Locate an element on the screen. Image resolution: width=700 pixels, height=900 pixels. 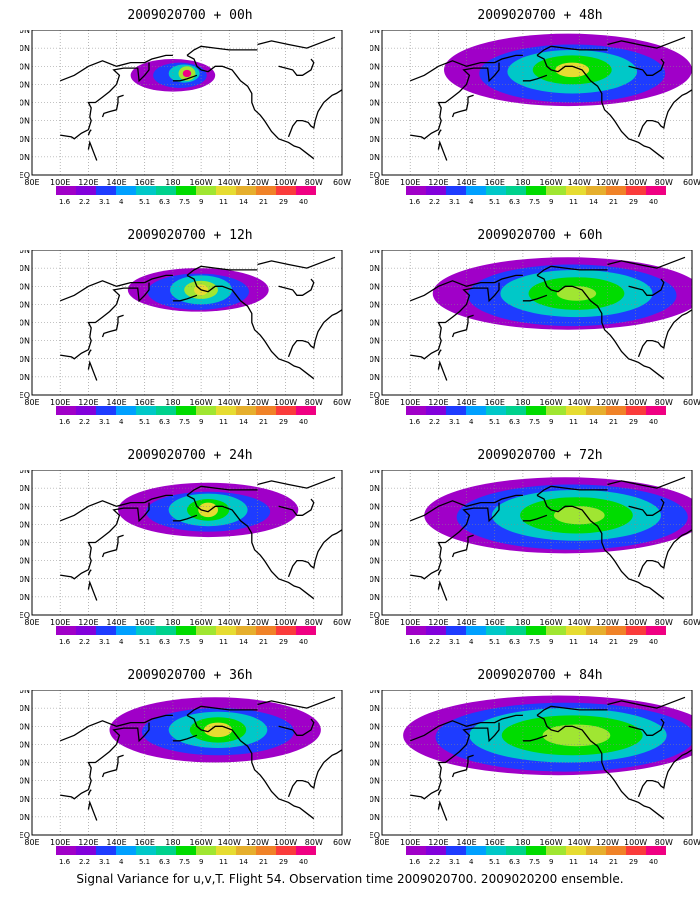
lat-tick-label: 10N is located at coordinates (25, 817).